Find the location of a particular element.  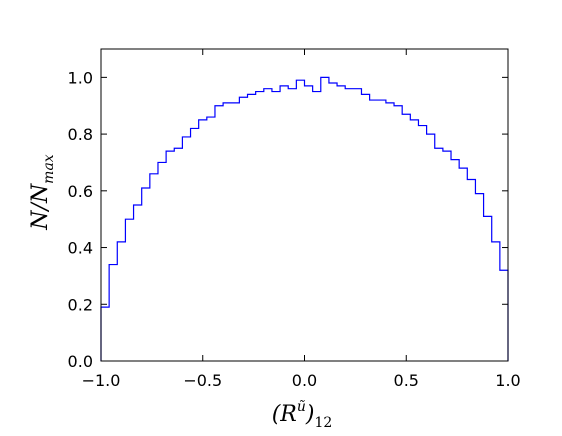

x-tick-label: 0.0 is located at coordinates (304, 380).